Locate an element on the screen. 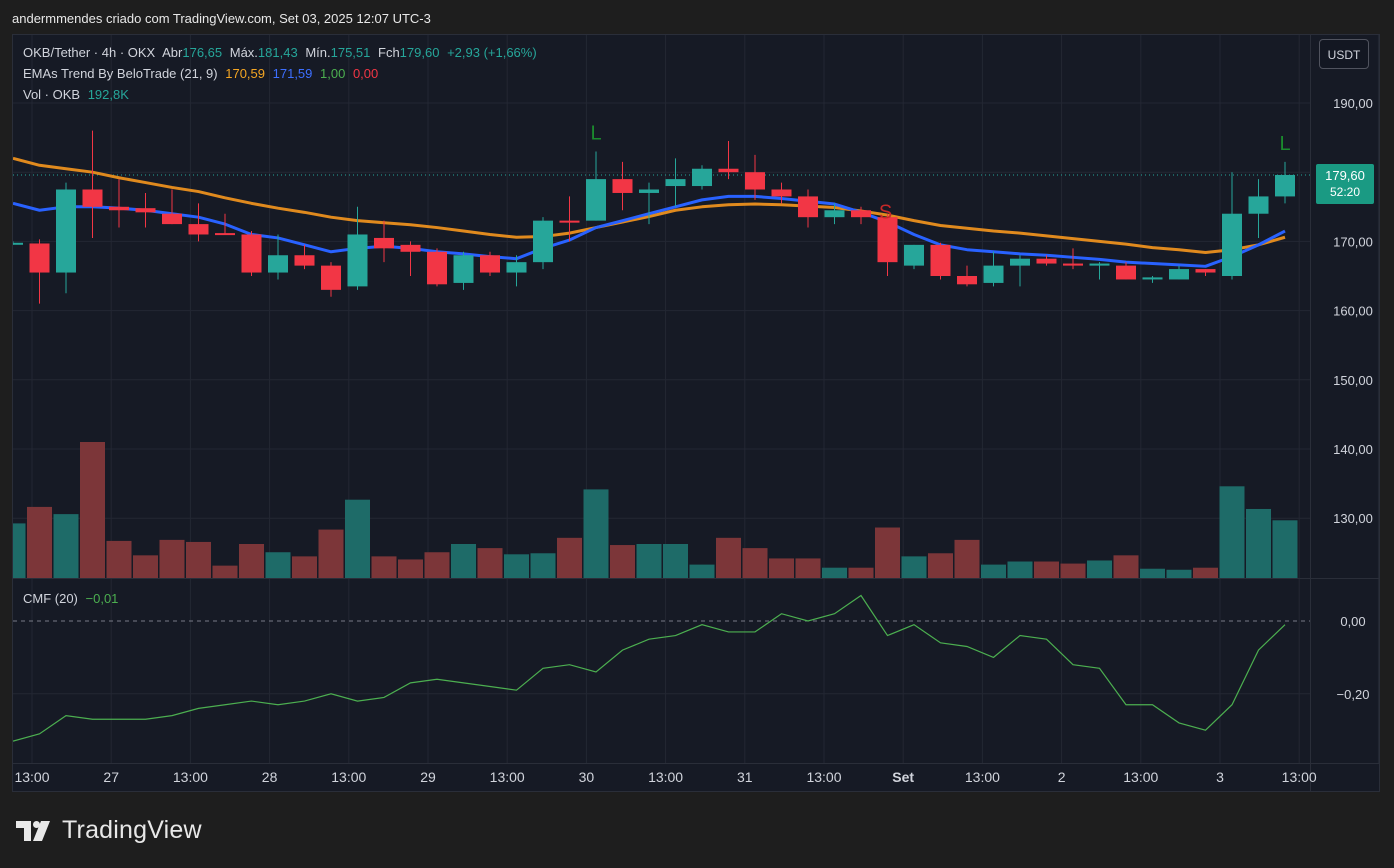 The image size is (1394, 868). ema-slow-value: 170,59 is located at coordinates (245, 73).